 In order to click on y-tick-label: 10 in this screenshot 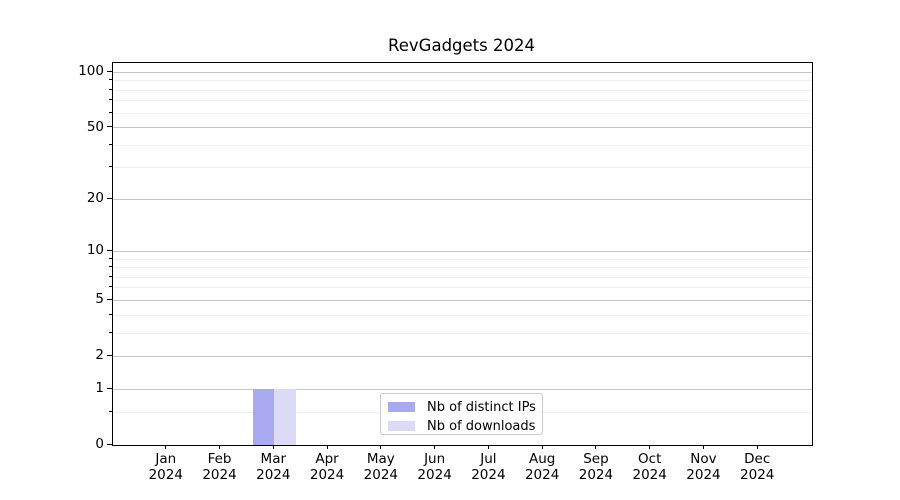, I will do `click(95, 250)`.